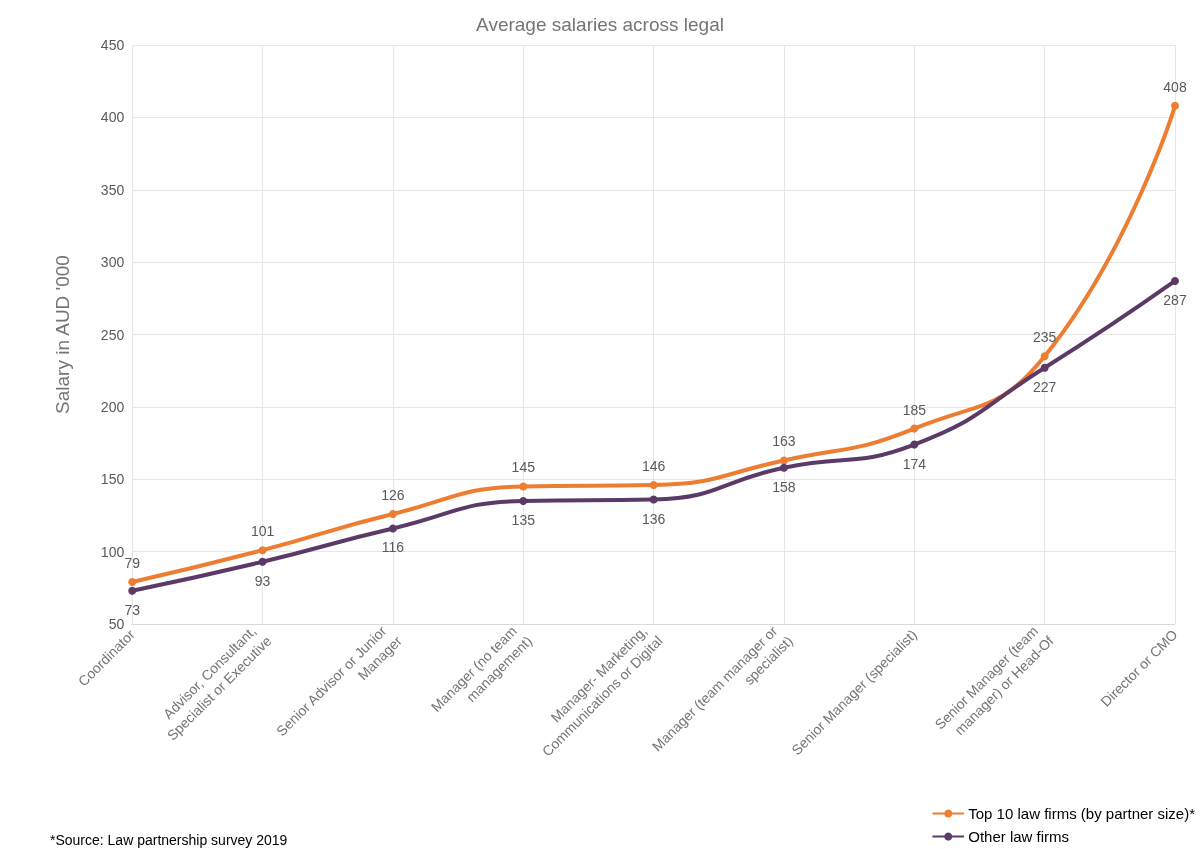  I want to click on data-label: 101, so click(262, 531).